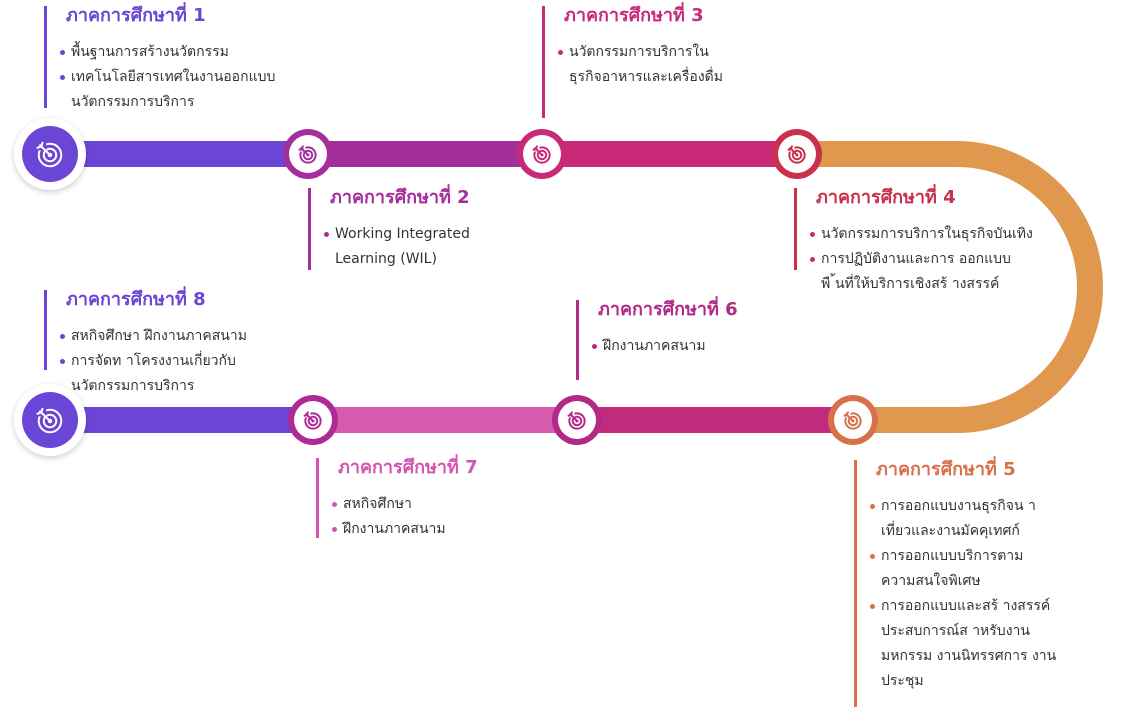 The width and height of the screenshot is (1136, 707). Describe the element at coordinates (931, 581) in the screenshot. I see `item-line: ความสนใจพิเศษ` at that location.